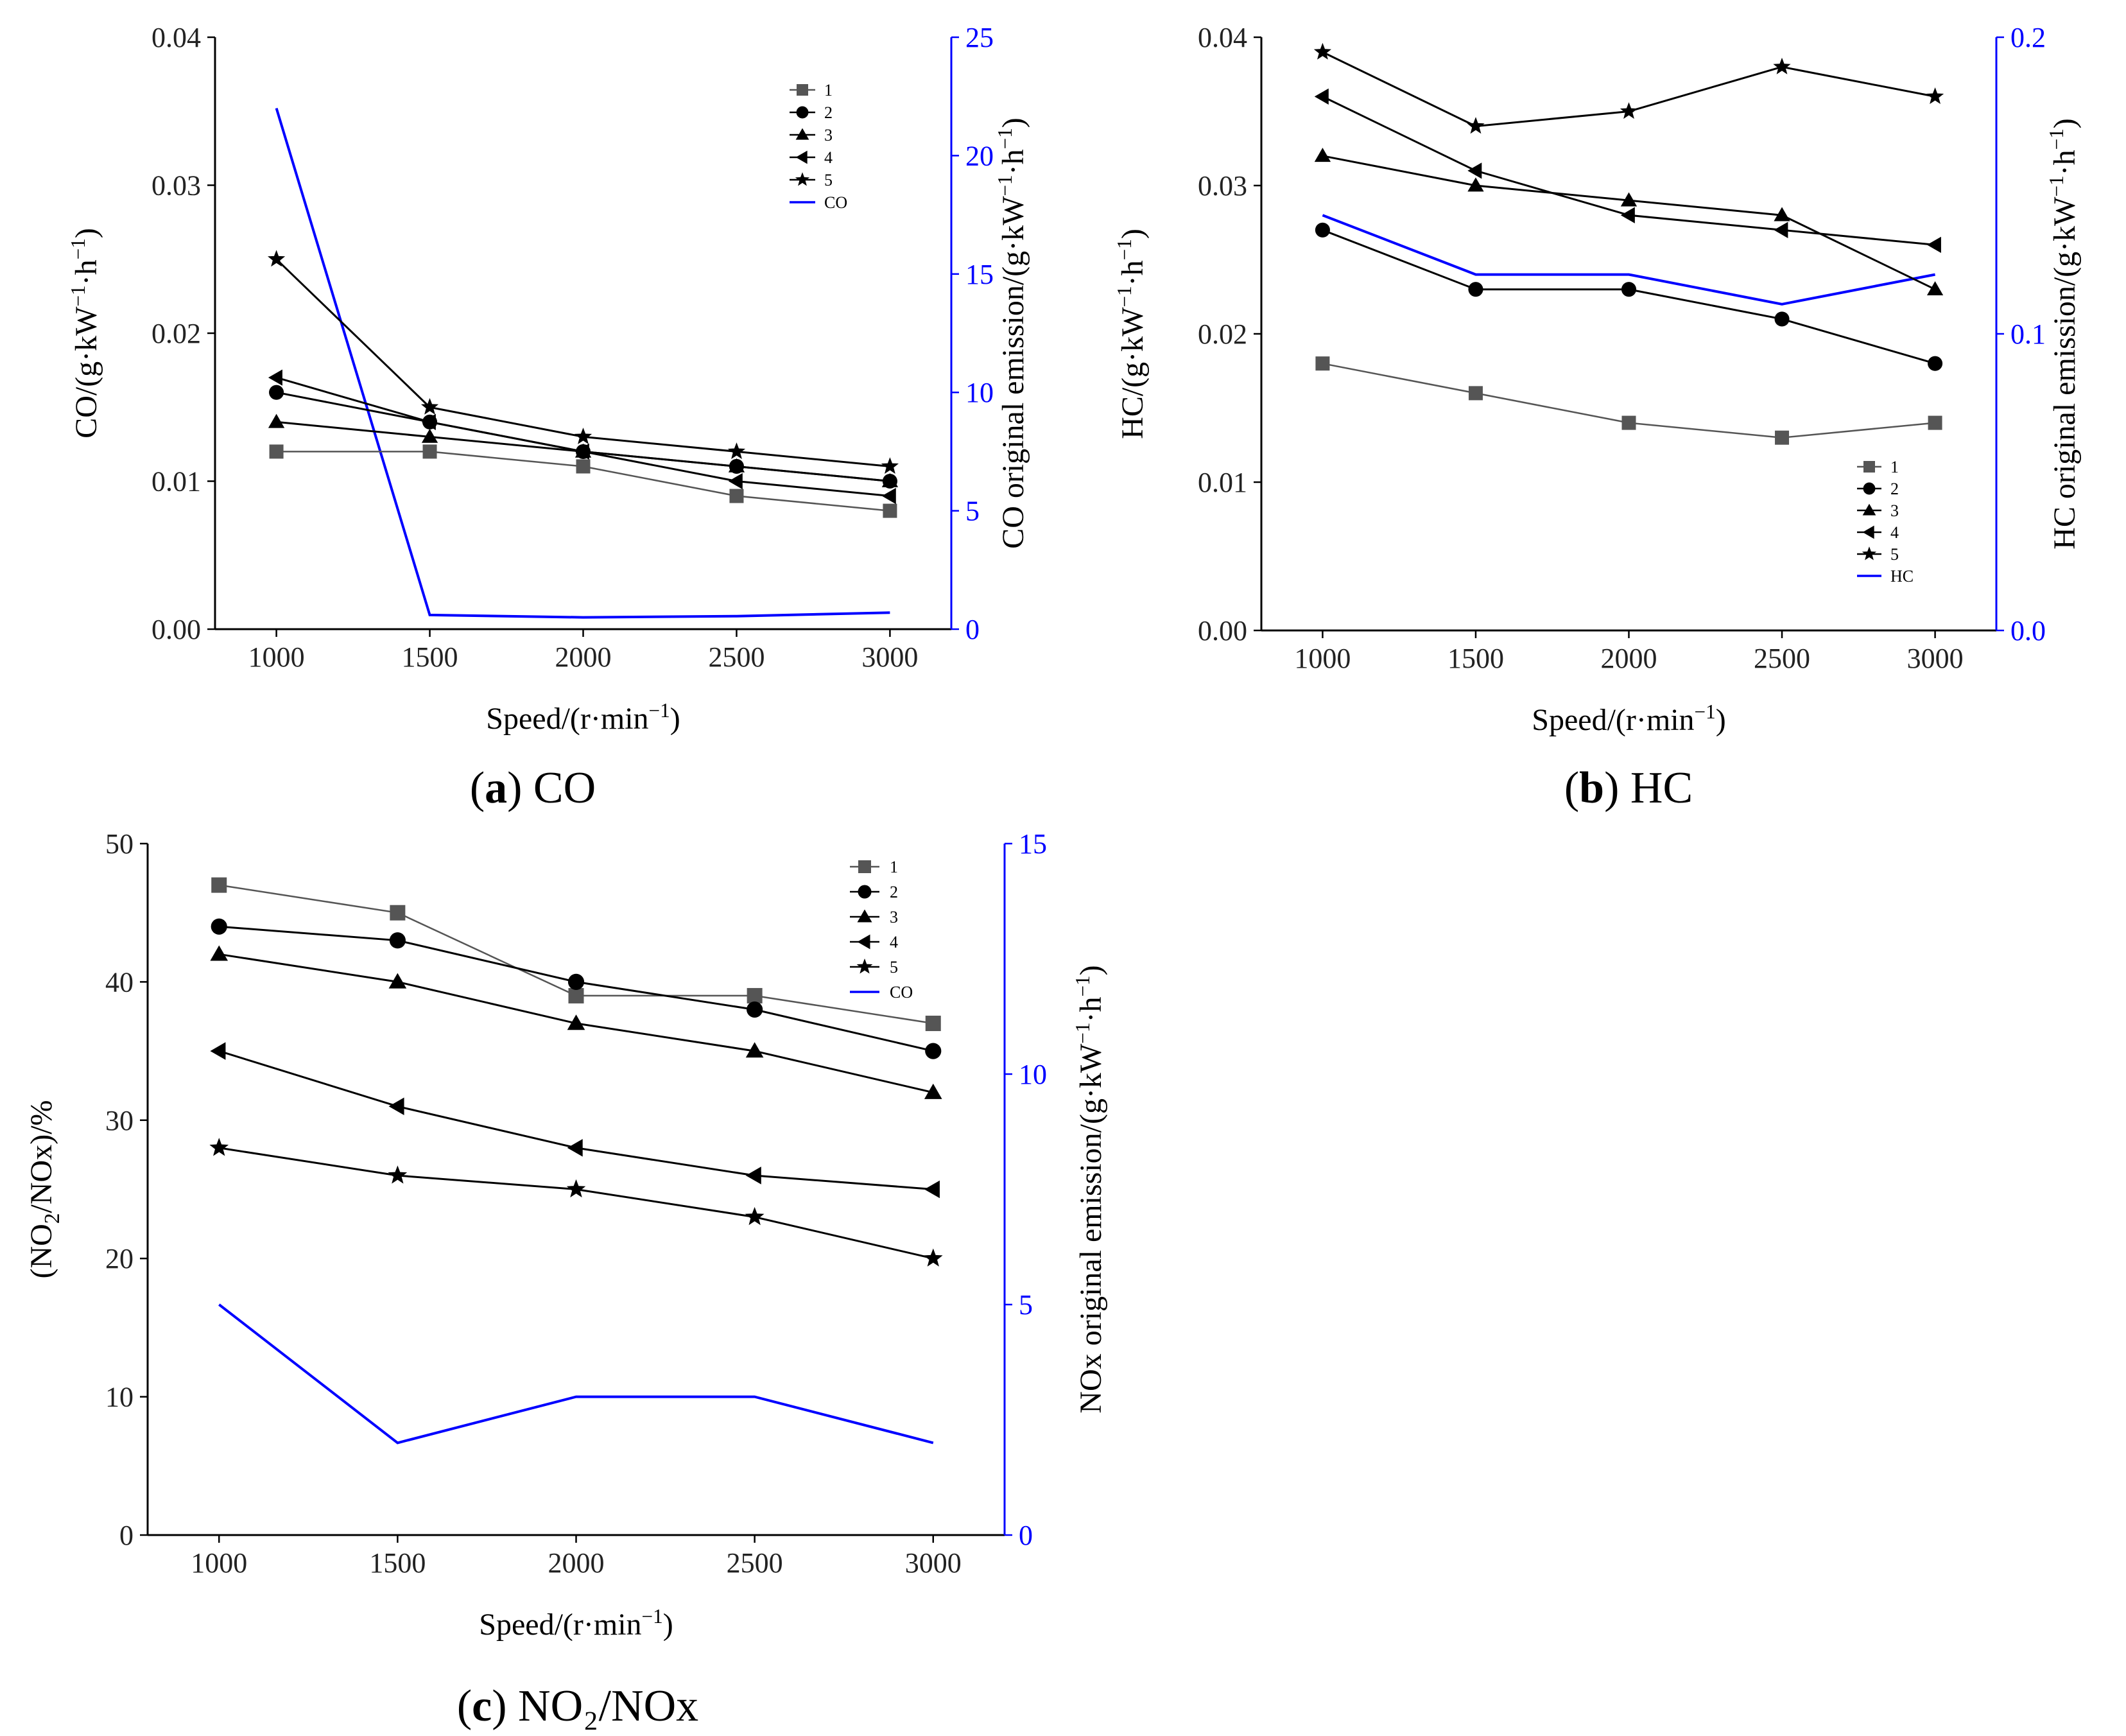  What do you see at coordinates (818, 146) in the screenshot?
I see `legend: 1 2 3 4 5 CO` at bounding box center [818, 146].